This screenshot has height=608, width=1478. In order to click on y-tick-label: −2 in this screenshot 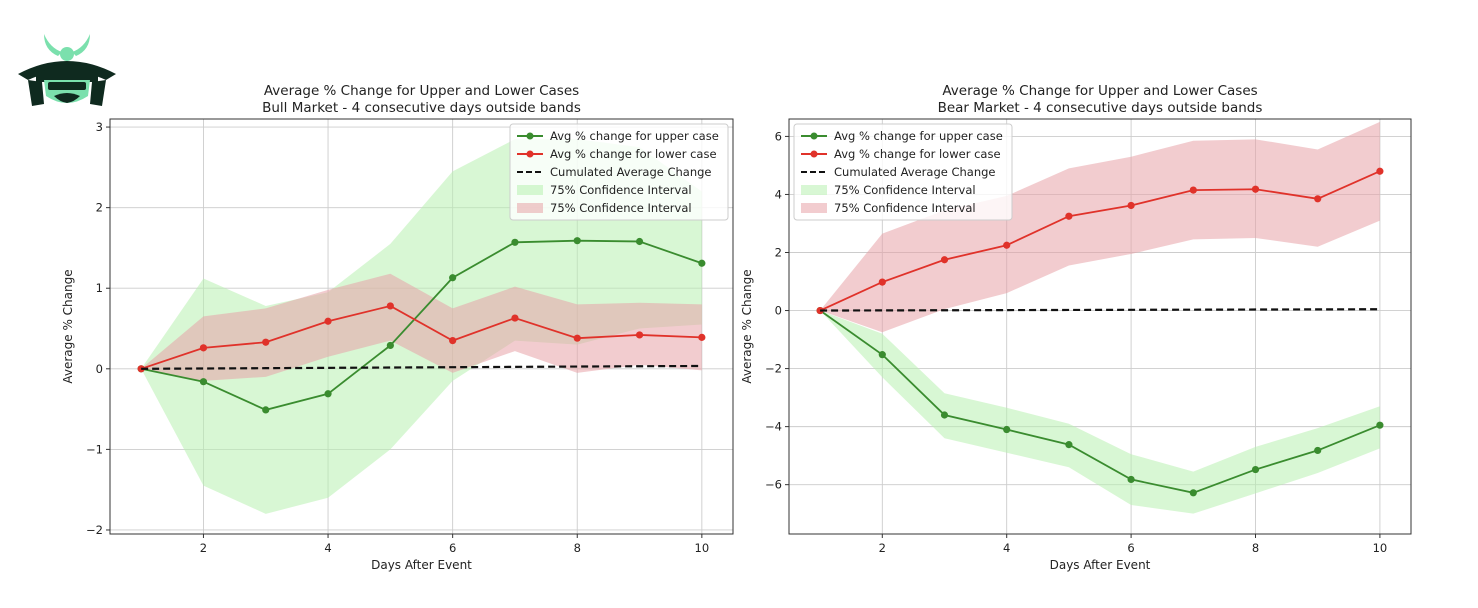, I will do `click(94, 530)`.